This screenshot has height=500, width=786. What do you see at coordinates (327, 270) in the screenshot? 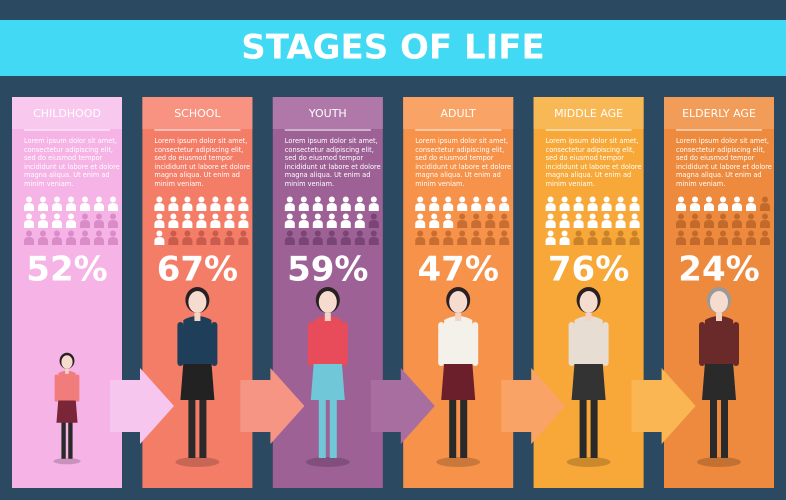
I see `stage-percent: 59%` at bounding box center [327, 270].